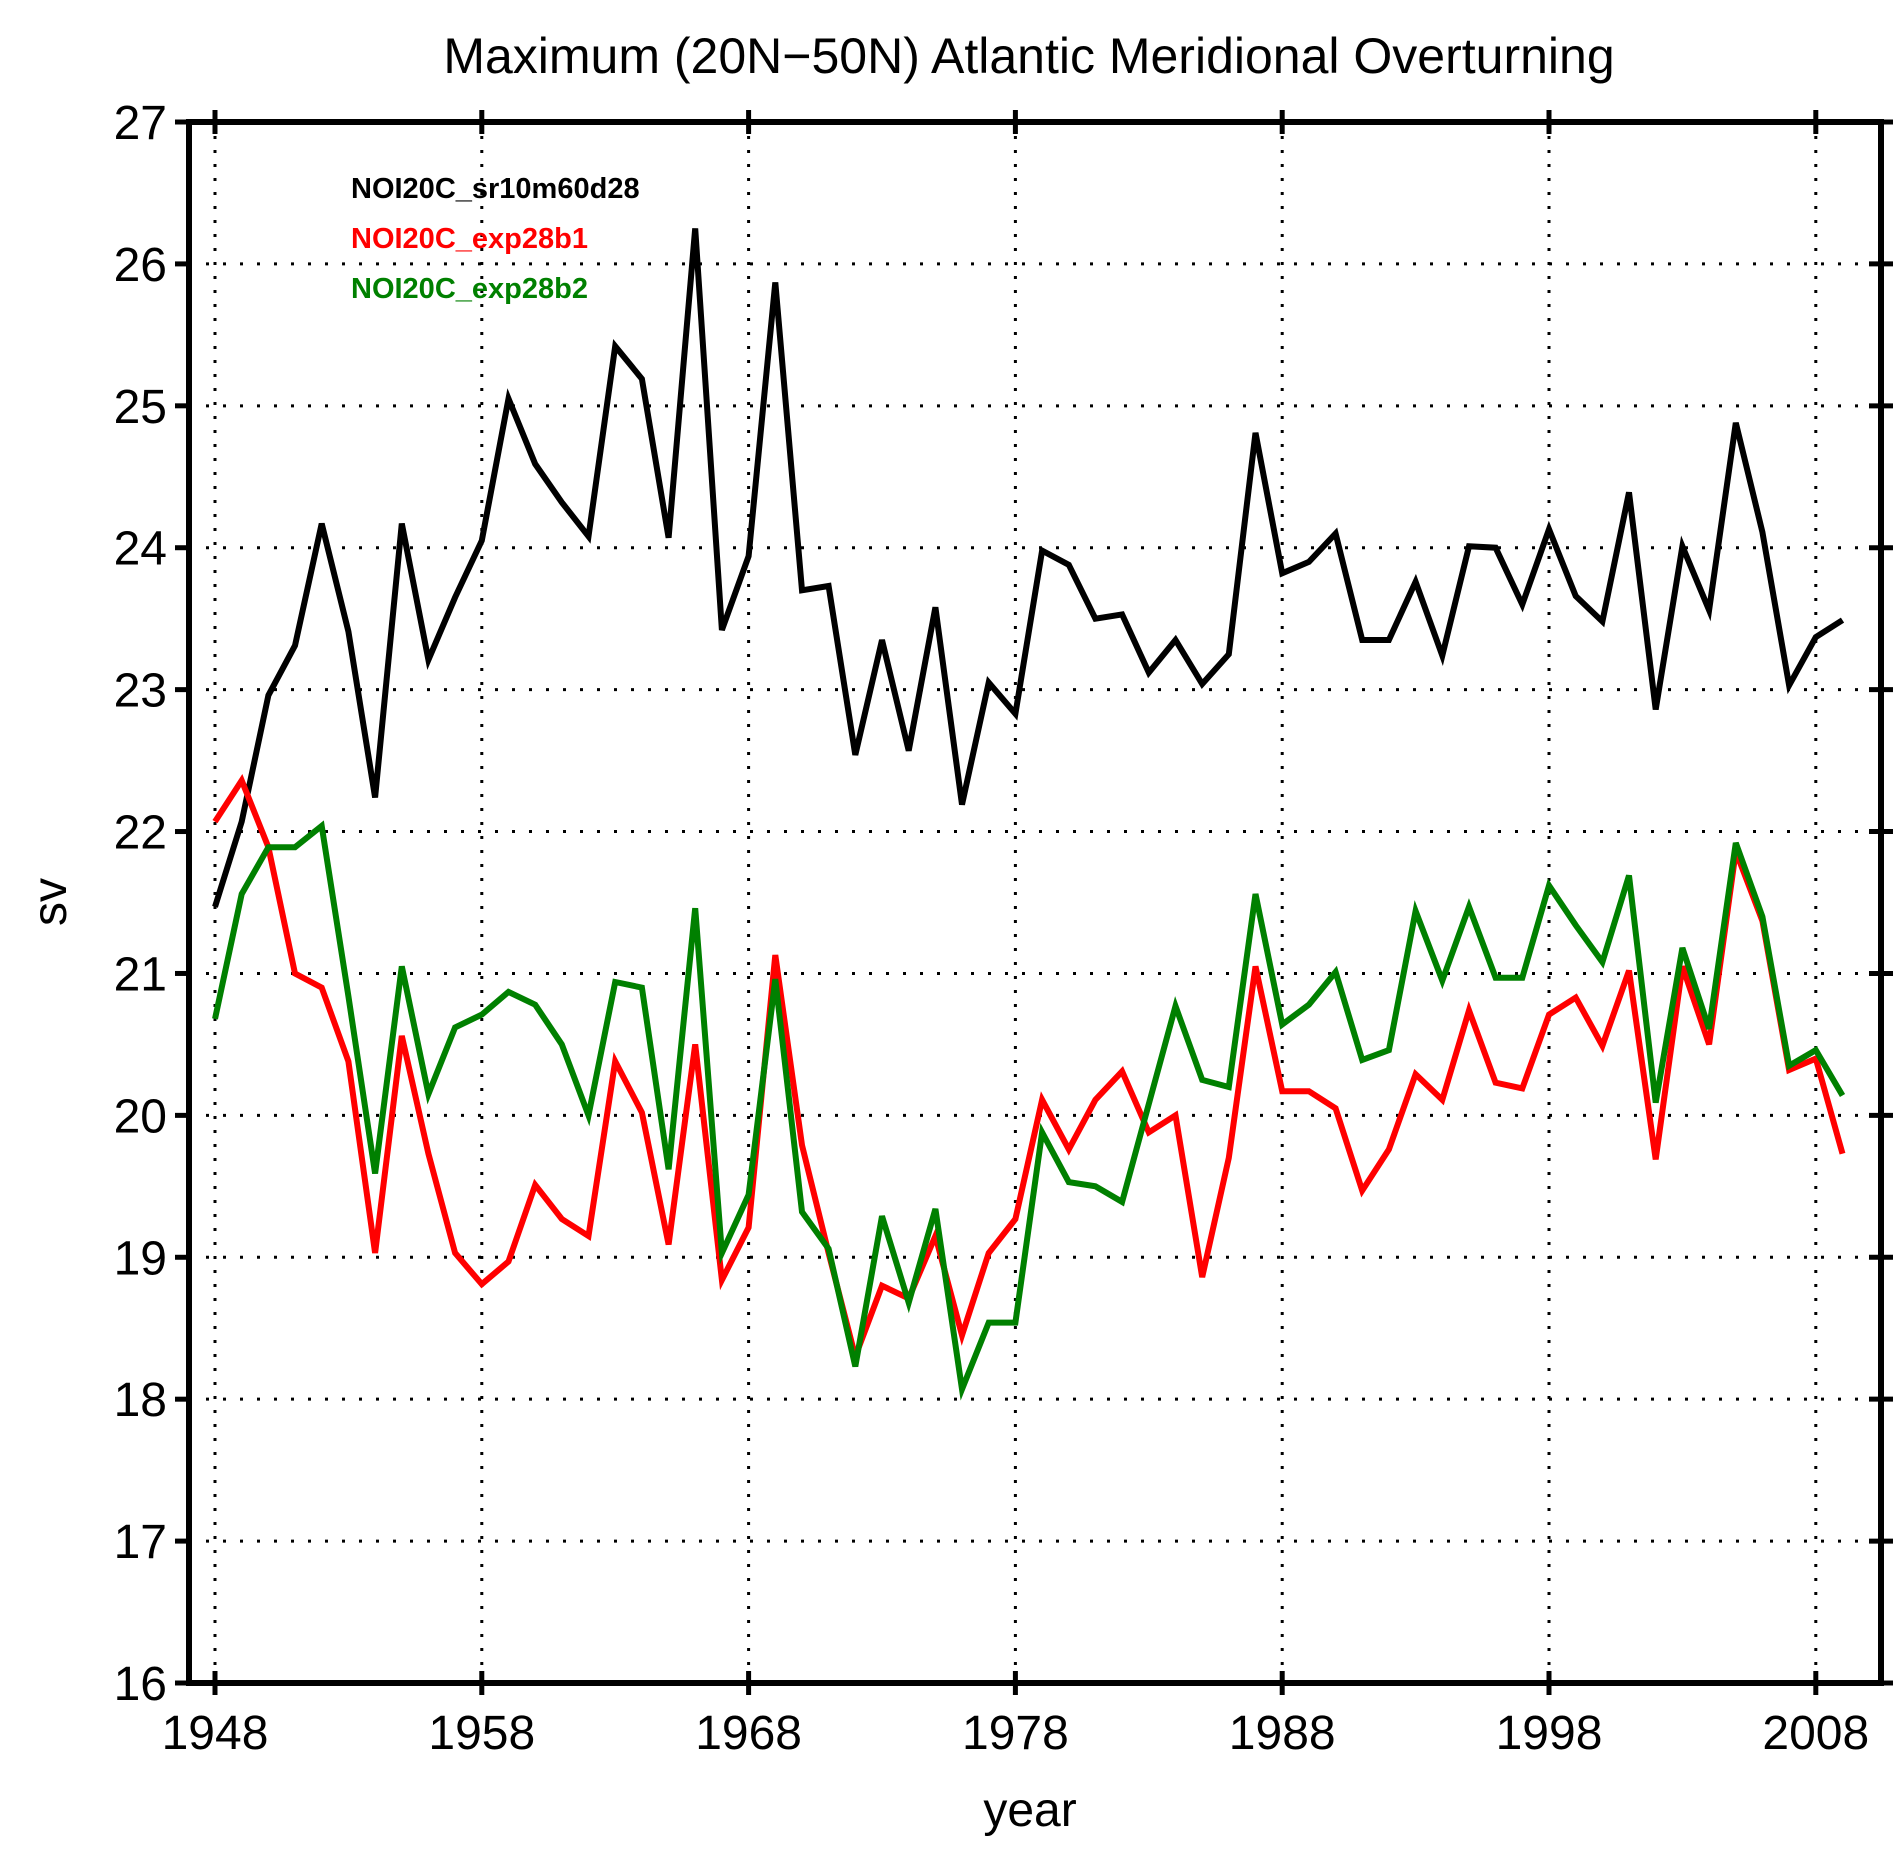 The image size is (1900, 1854). Describe the element at coordinates (140, 265) in the screenshot. I see `y-tick-label: 26` at that location.